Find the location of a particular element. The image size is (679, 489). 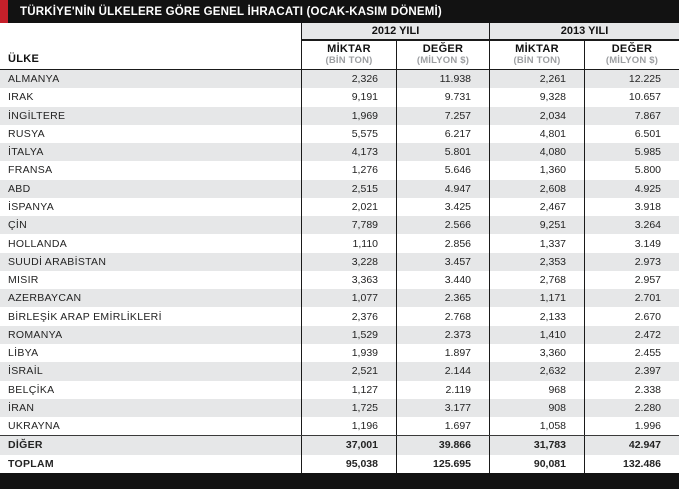

table-row: İSRAİL 2,521 2.144 2,632 2.397 is located at coordinates (339, 371).